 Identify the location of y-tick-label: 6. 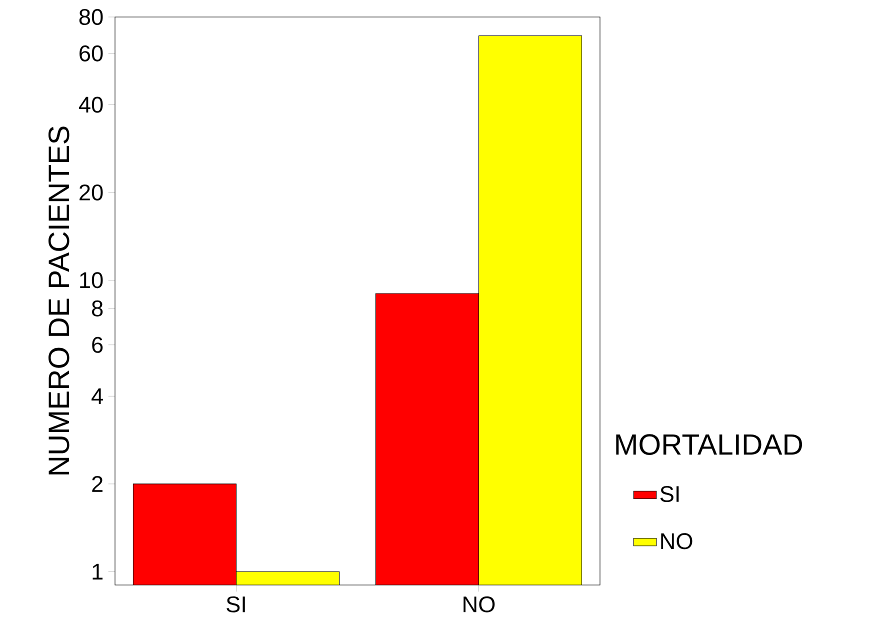
(97, 344).